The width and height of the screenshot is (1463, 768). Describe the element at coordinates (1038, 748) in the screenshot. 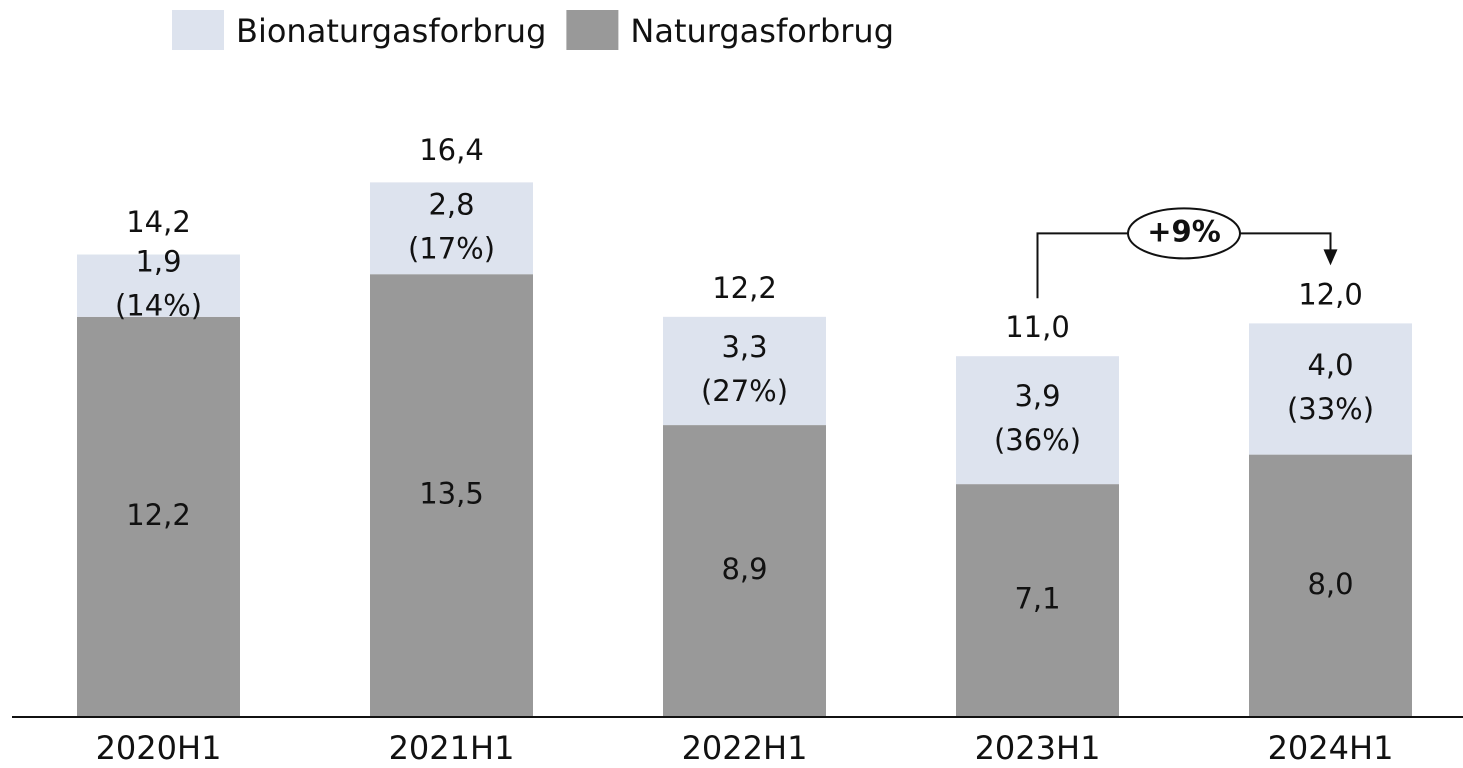

I see `x-tick-label: 2023H1` at that location.